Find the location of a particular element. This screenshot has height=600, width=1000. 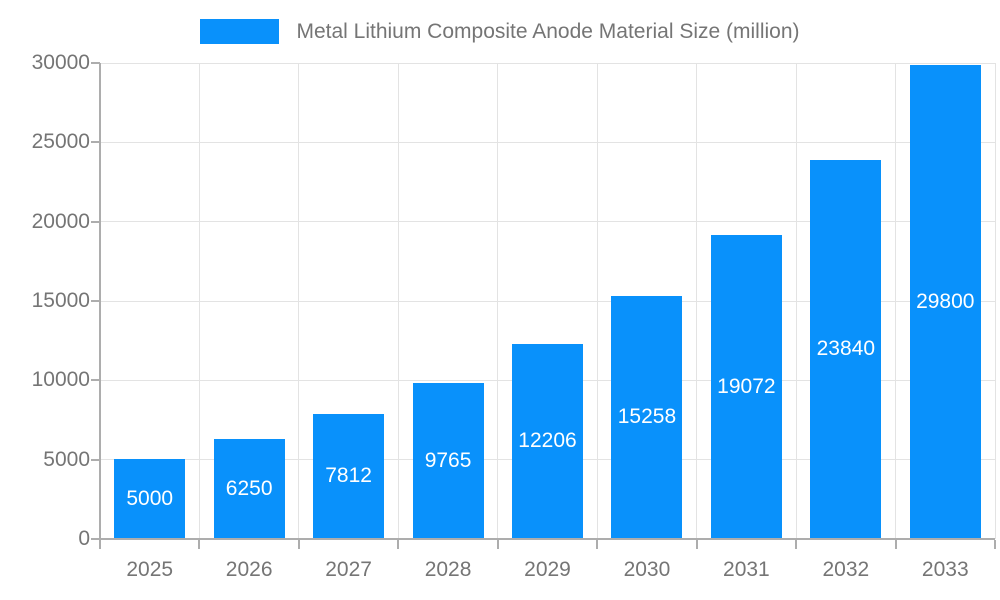

bar-value-label: 23840 is located at coordinates (846, 348).